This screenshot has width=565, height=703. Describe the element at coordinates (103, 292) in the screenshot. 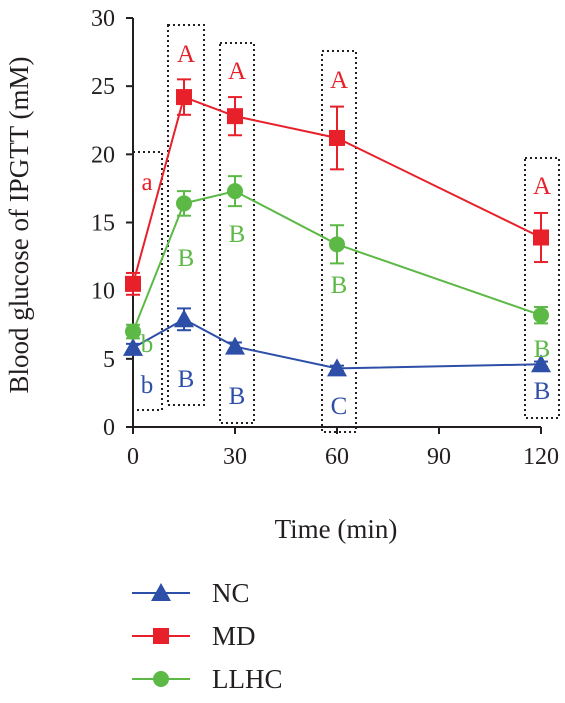

I see `y-tick-label: 10` at that location.